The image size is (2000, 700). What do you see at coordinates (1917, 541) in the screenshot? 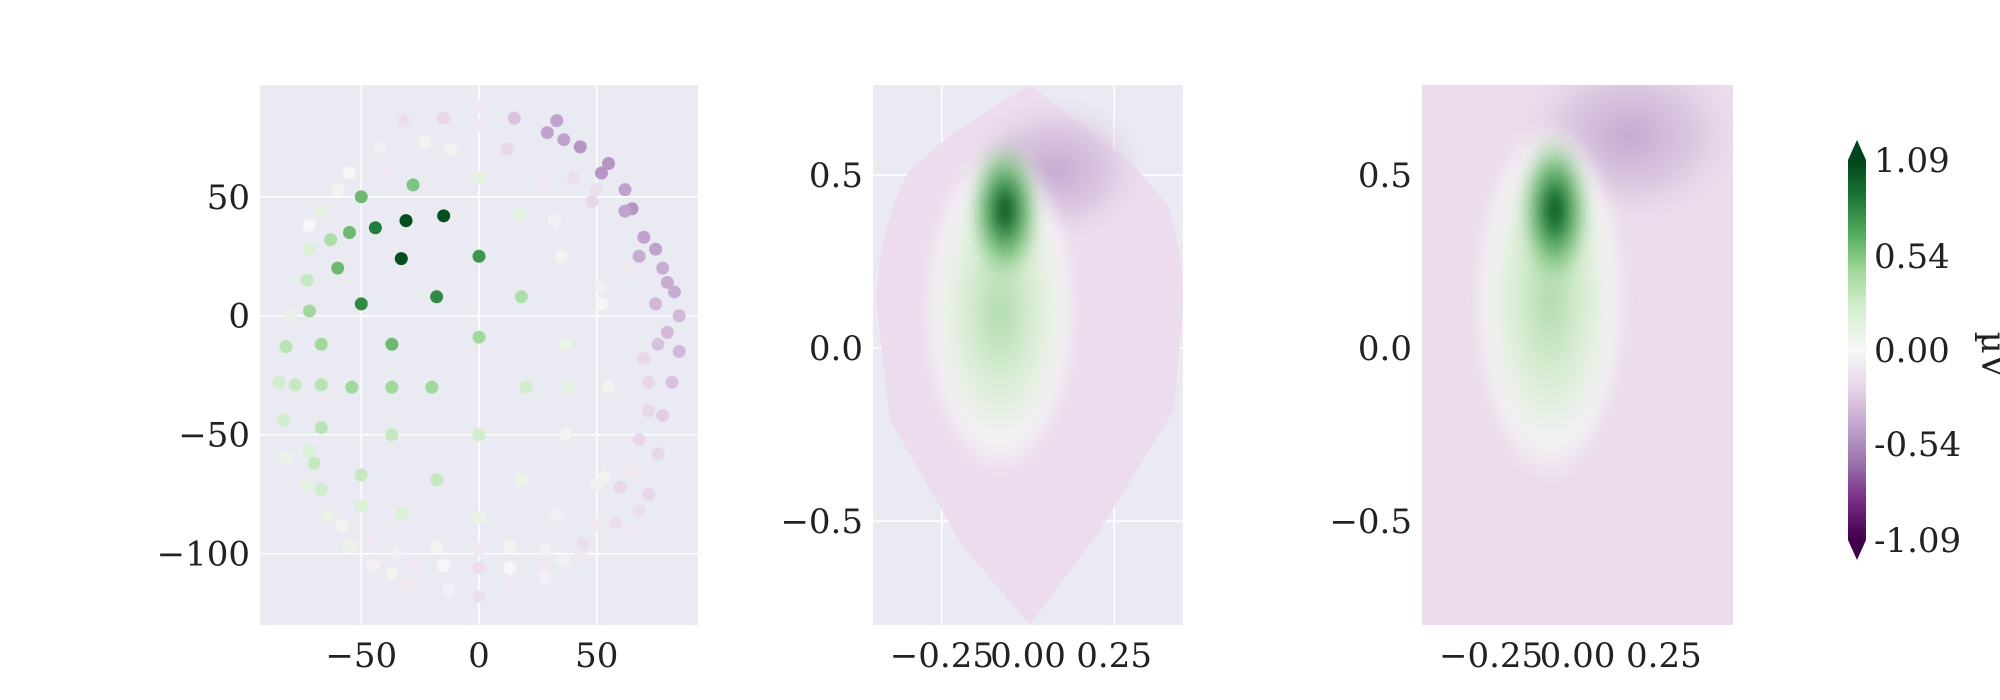
I see `colorbar-tick-label: -1.09` at bounding box center [1917, 541].